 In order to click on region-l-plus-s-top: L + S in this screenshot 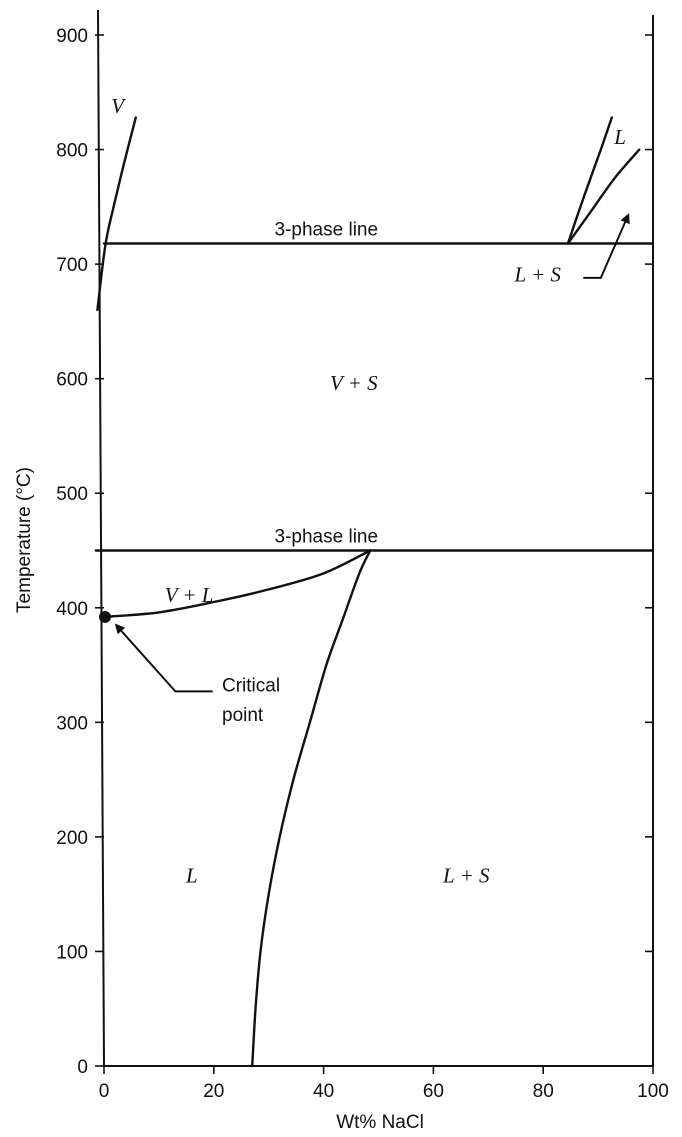, I will do `click(537, 274)`.